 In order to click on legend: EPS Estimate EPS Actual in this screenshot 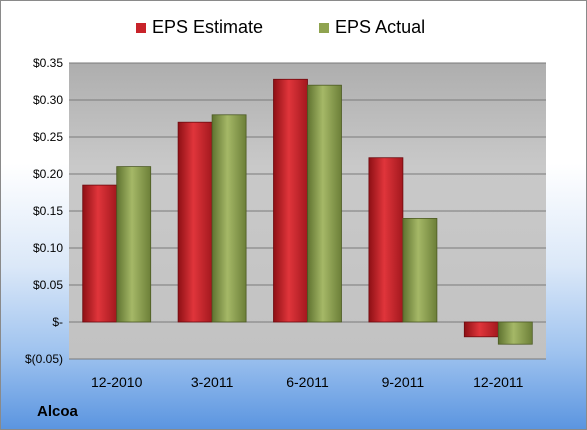, I will do `click(280, 27)`.